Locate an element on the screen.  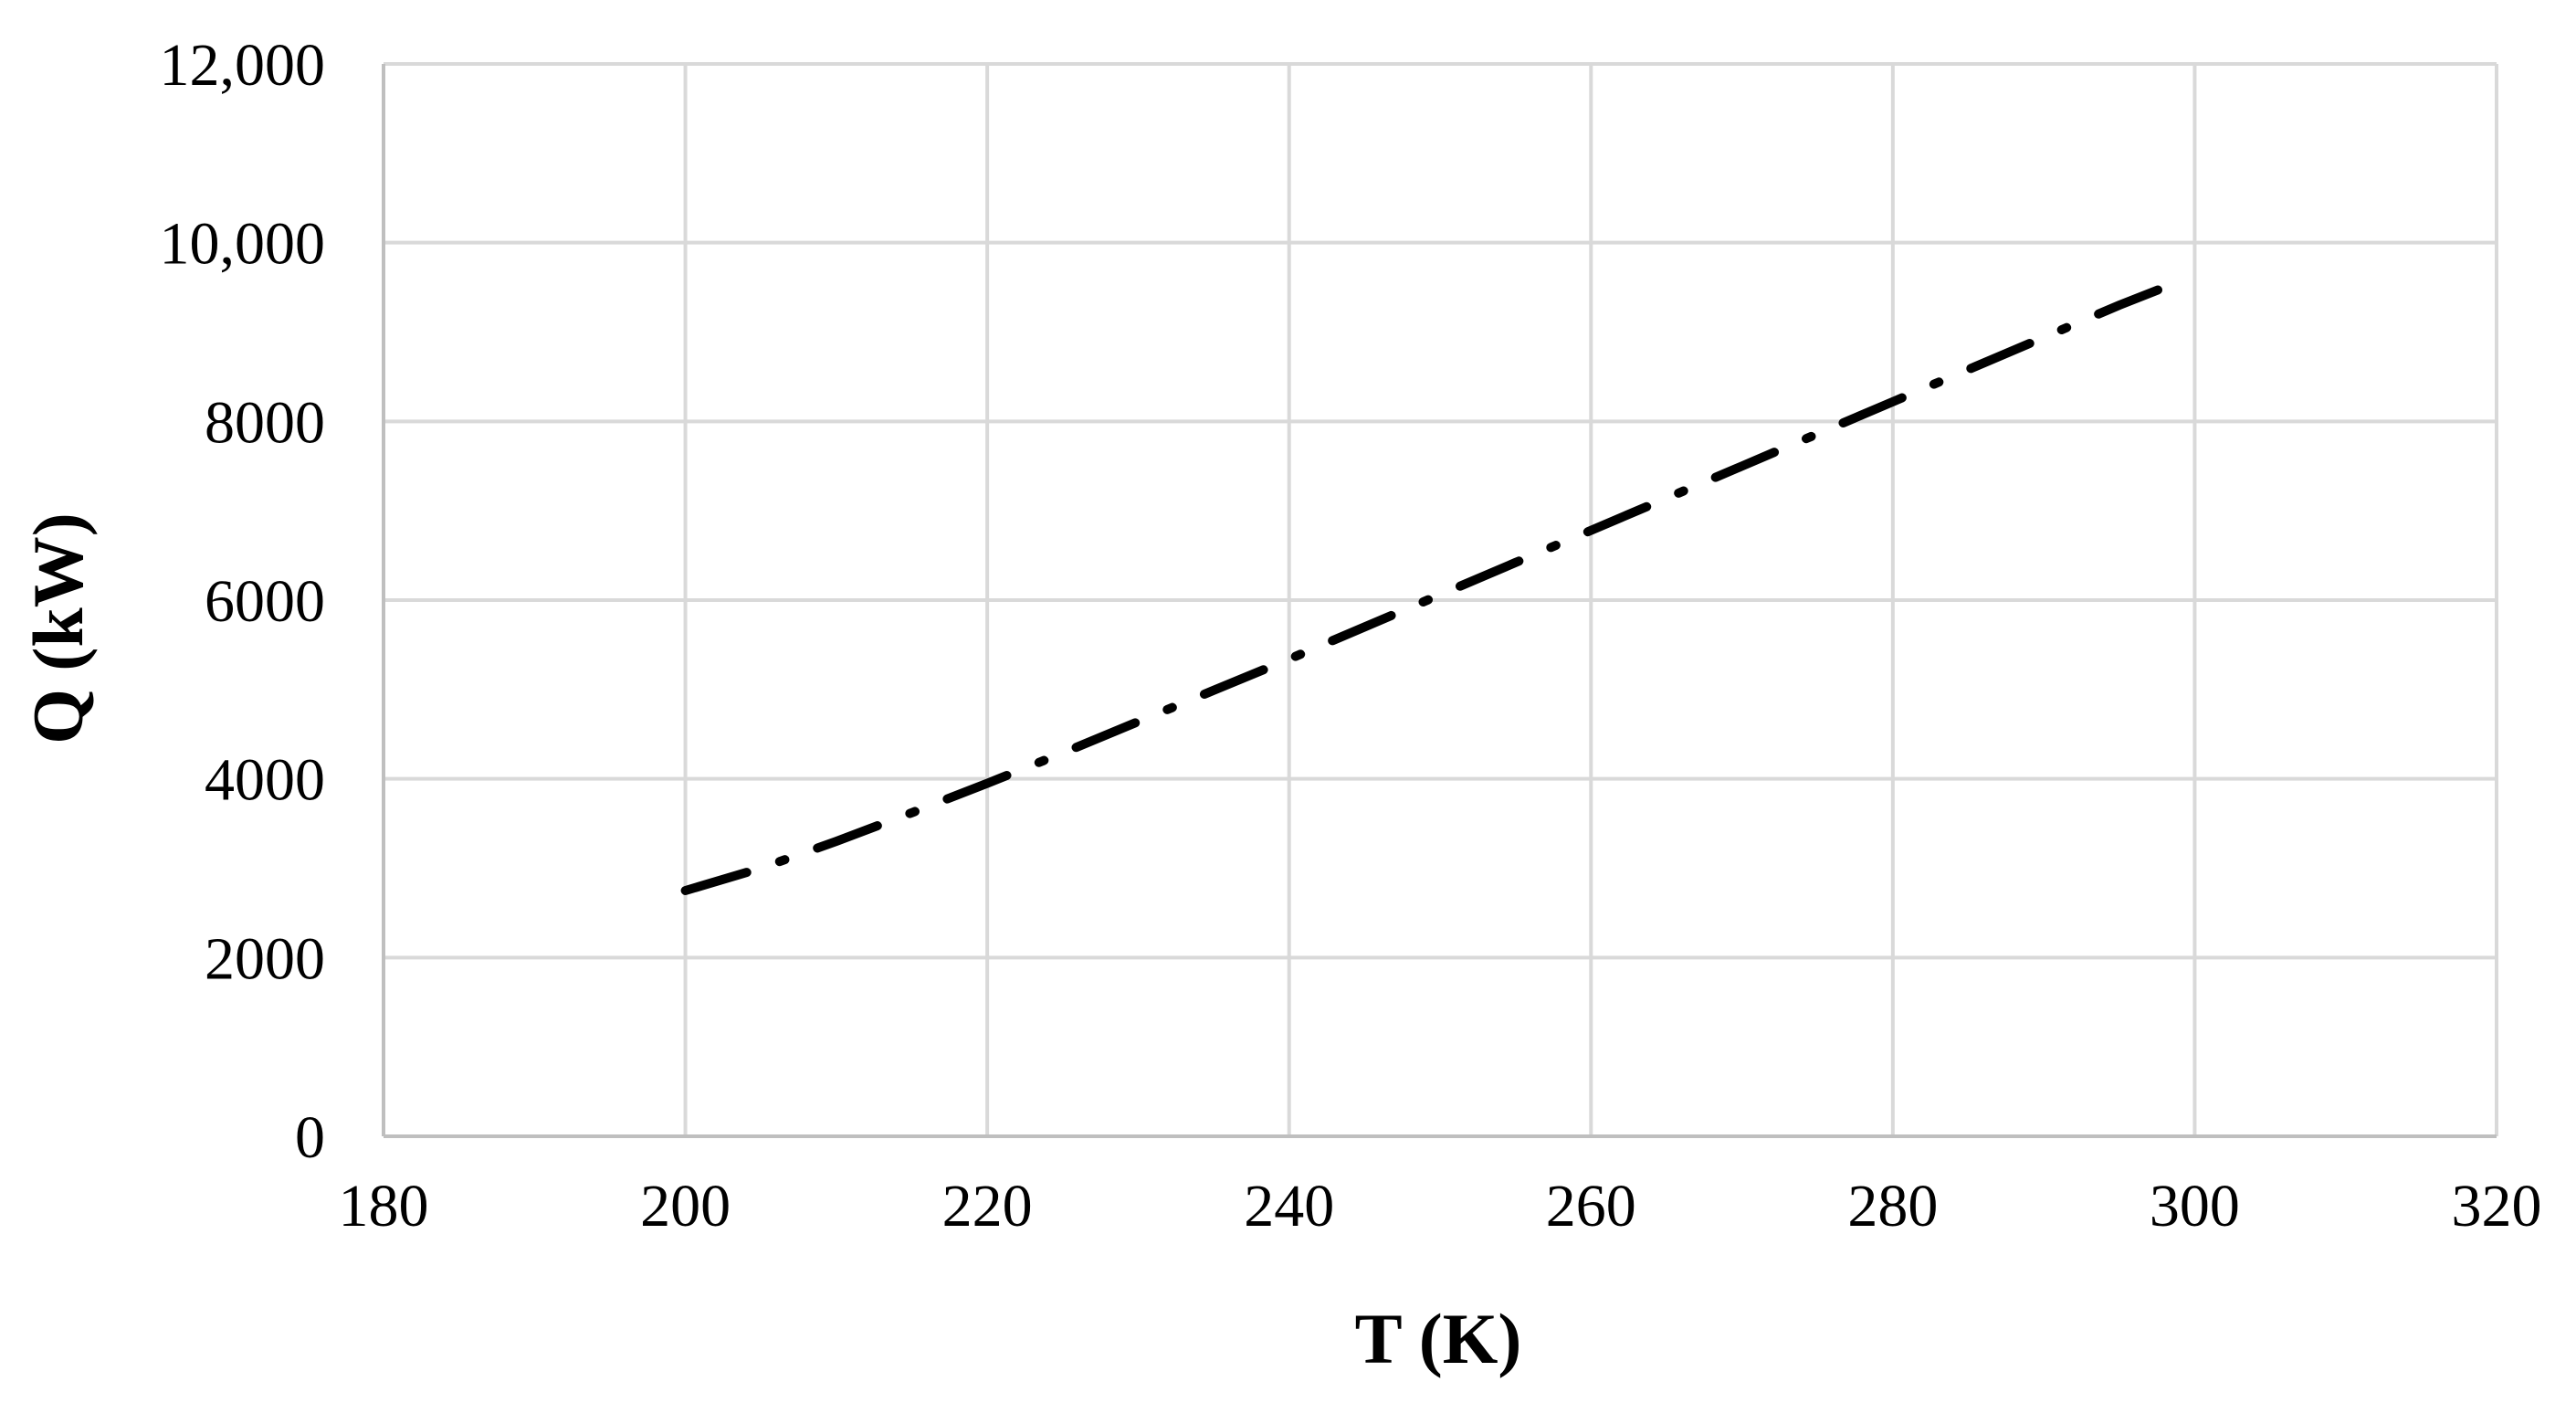
y-tick-label: 12,000 is located at coordinates (243, 65).